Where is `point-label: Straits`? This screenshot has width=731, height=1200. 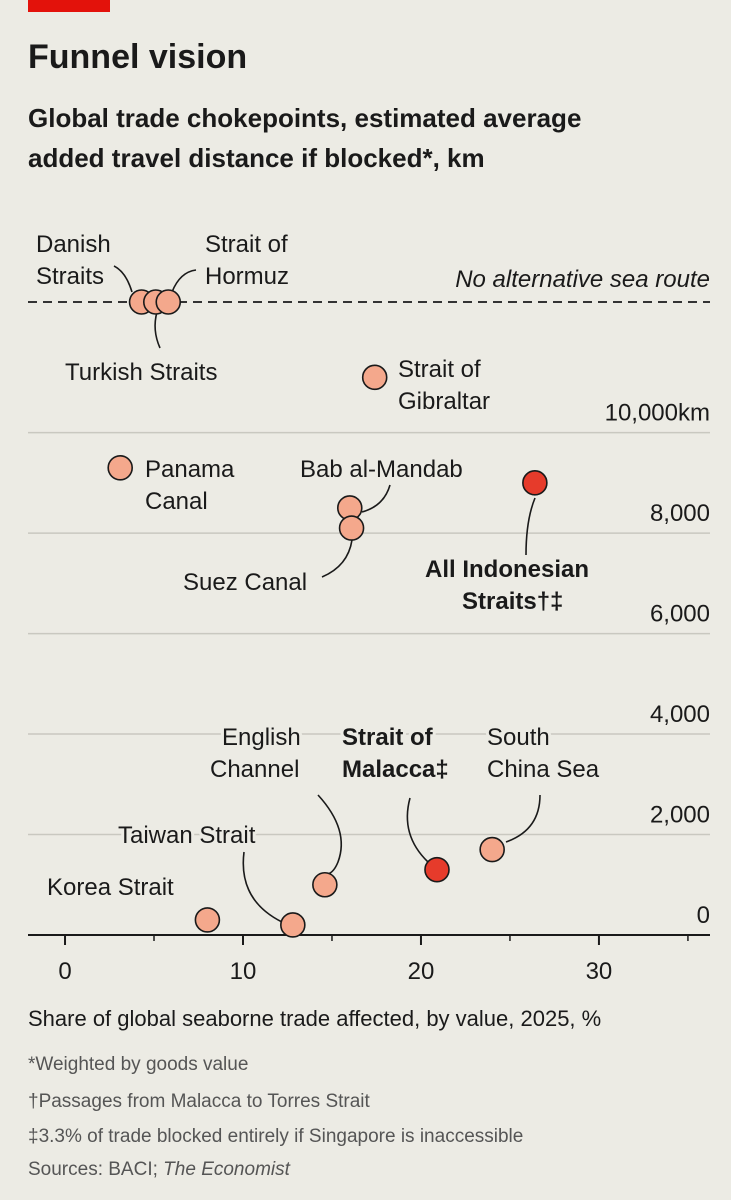 point-label: Straits is located at coordinates (70, 276).